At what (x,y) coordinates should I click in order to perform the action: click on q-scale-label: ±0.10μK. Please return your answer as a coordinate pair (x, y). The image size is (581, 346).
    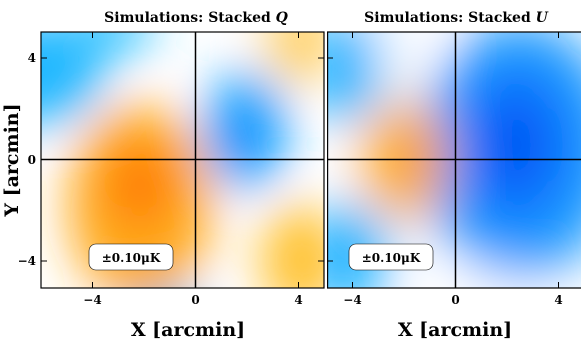
    Looking at the image, I should click on (131, 258).